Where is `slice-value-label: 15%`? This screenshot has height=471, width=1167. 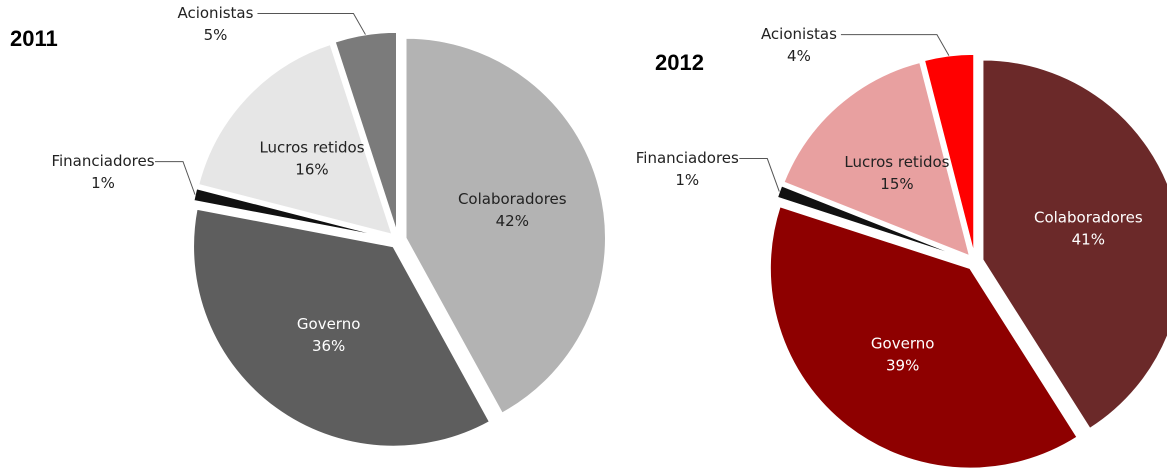
slice-value-label: 15% is located at coordinates (896, 184).